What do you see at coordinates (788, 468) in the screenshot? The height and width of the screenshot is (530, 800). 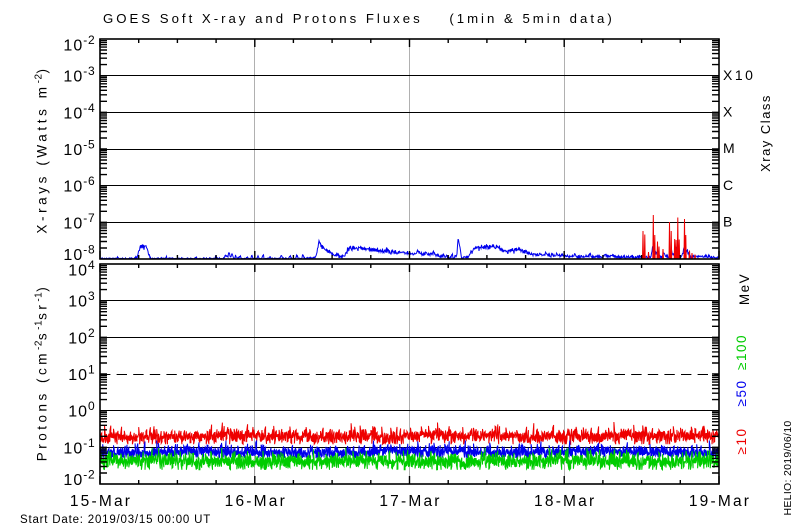 I see `svg-text: HELIO: 2019/06/10` at bounding box center [788, 468].